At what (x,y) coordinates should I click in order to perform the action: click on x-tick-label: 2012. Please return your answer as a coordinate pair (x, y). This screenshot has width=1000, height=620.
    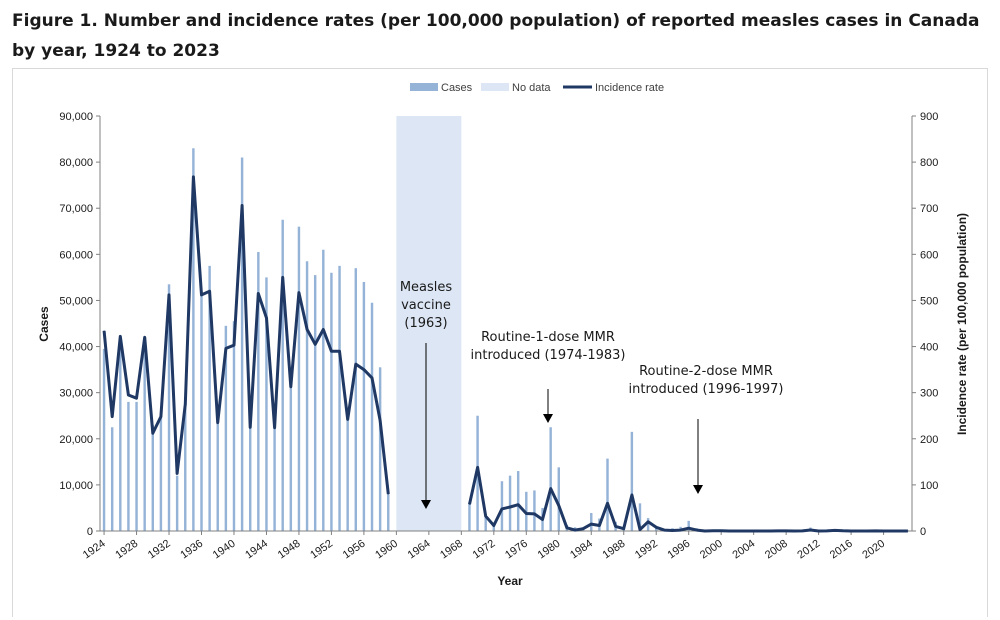
    Looking at the image, I should click on (808, 550).